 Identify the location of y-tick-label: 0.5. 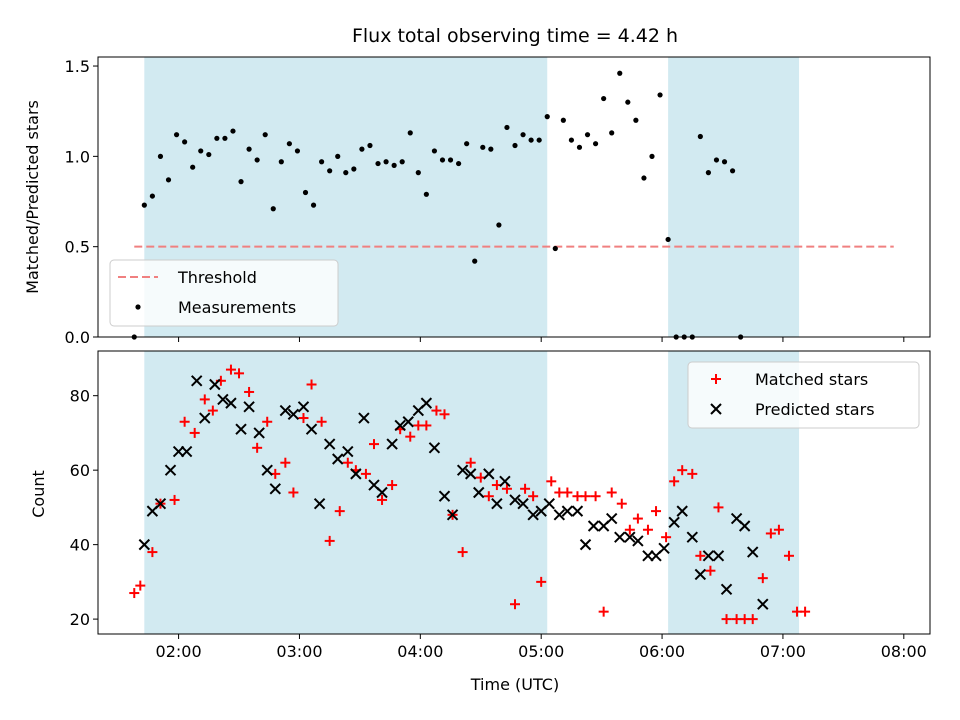
(77, 247).